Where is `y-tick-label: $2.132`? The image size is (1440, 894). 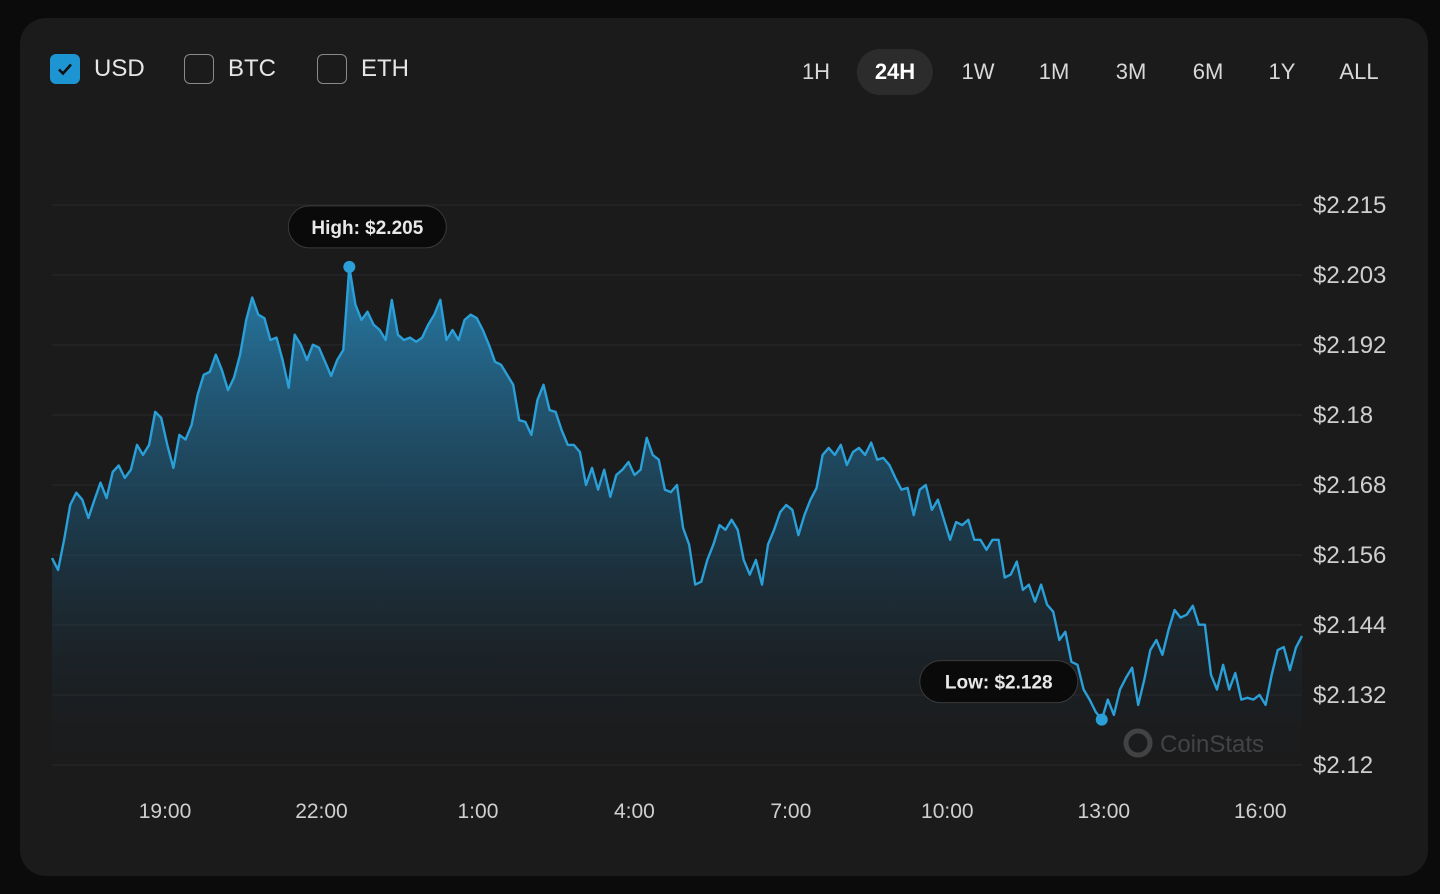 y-tick-label: $2.132 is located at coordinates (1349, 695).